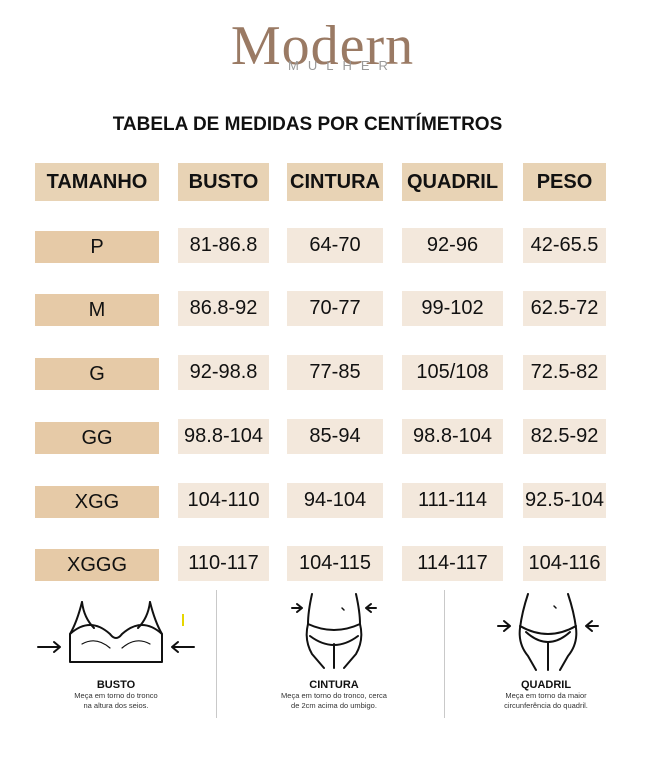 The width and height of the screenshot is (645, 763). I want to click on cintura-cell: 77-85, so click(335, 372).